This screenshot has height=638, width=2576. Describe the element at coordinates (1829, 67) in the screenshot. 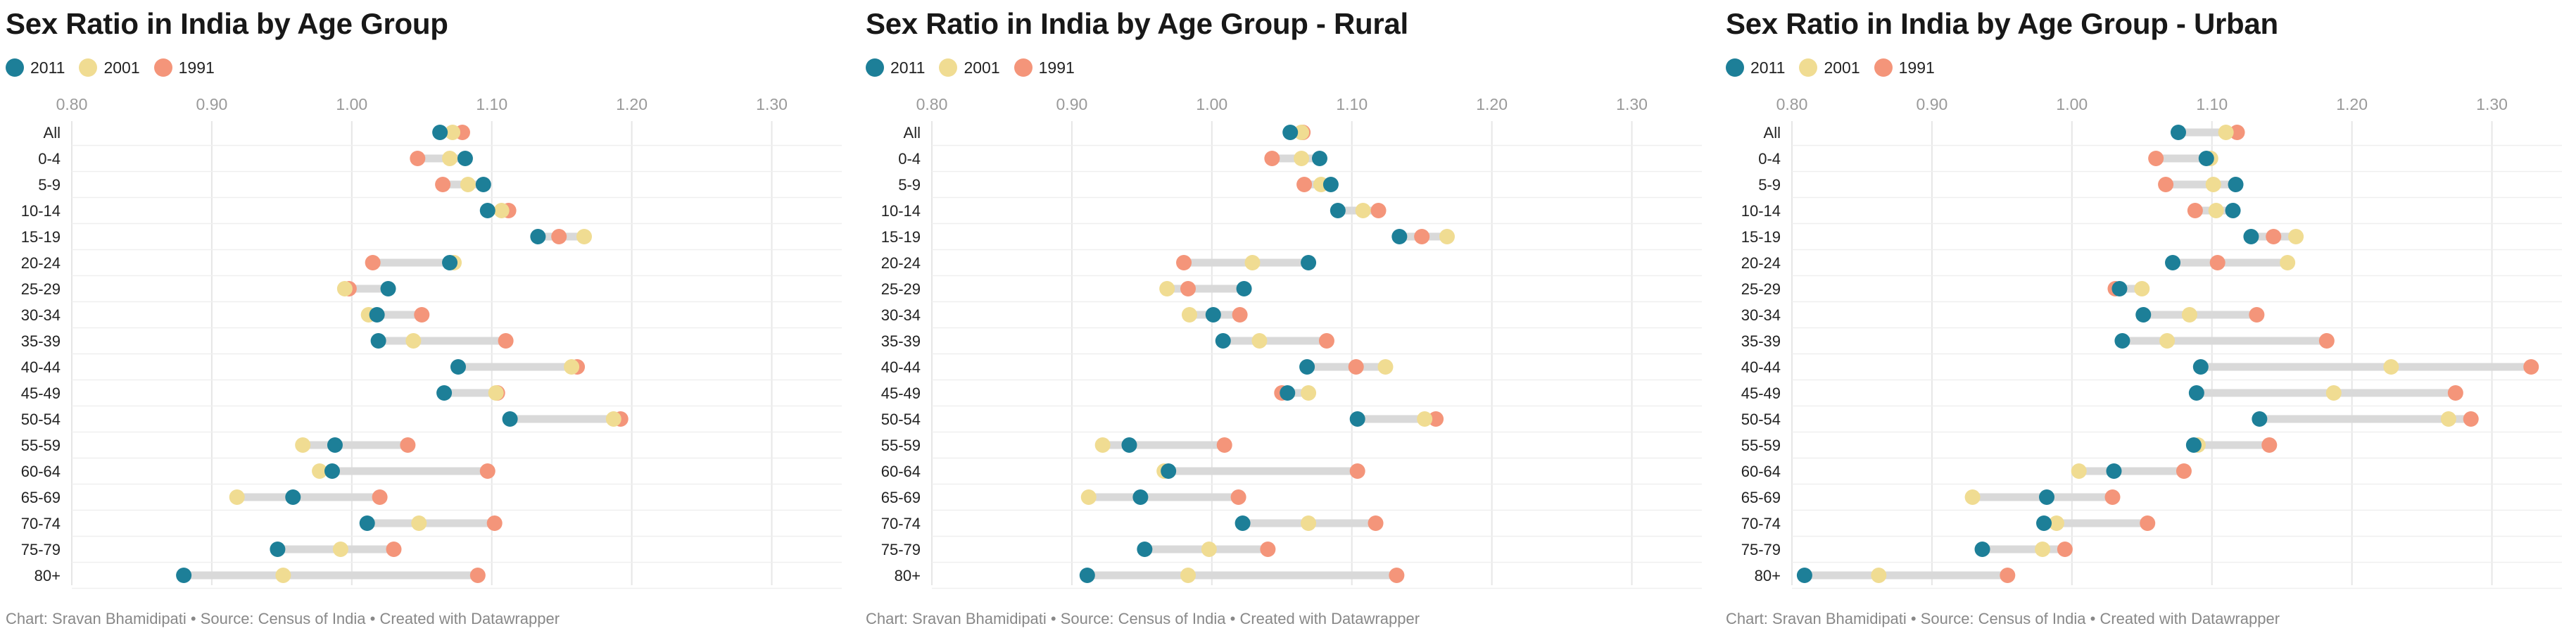

I see `legend-item-2001: 2001` at that location.